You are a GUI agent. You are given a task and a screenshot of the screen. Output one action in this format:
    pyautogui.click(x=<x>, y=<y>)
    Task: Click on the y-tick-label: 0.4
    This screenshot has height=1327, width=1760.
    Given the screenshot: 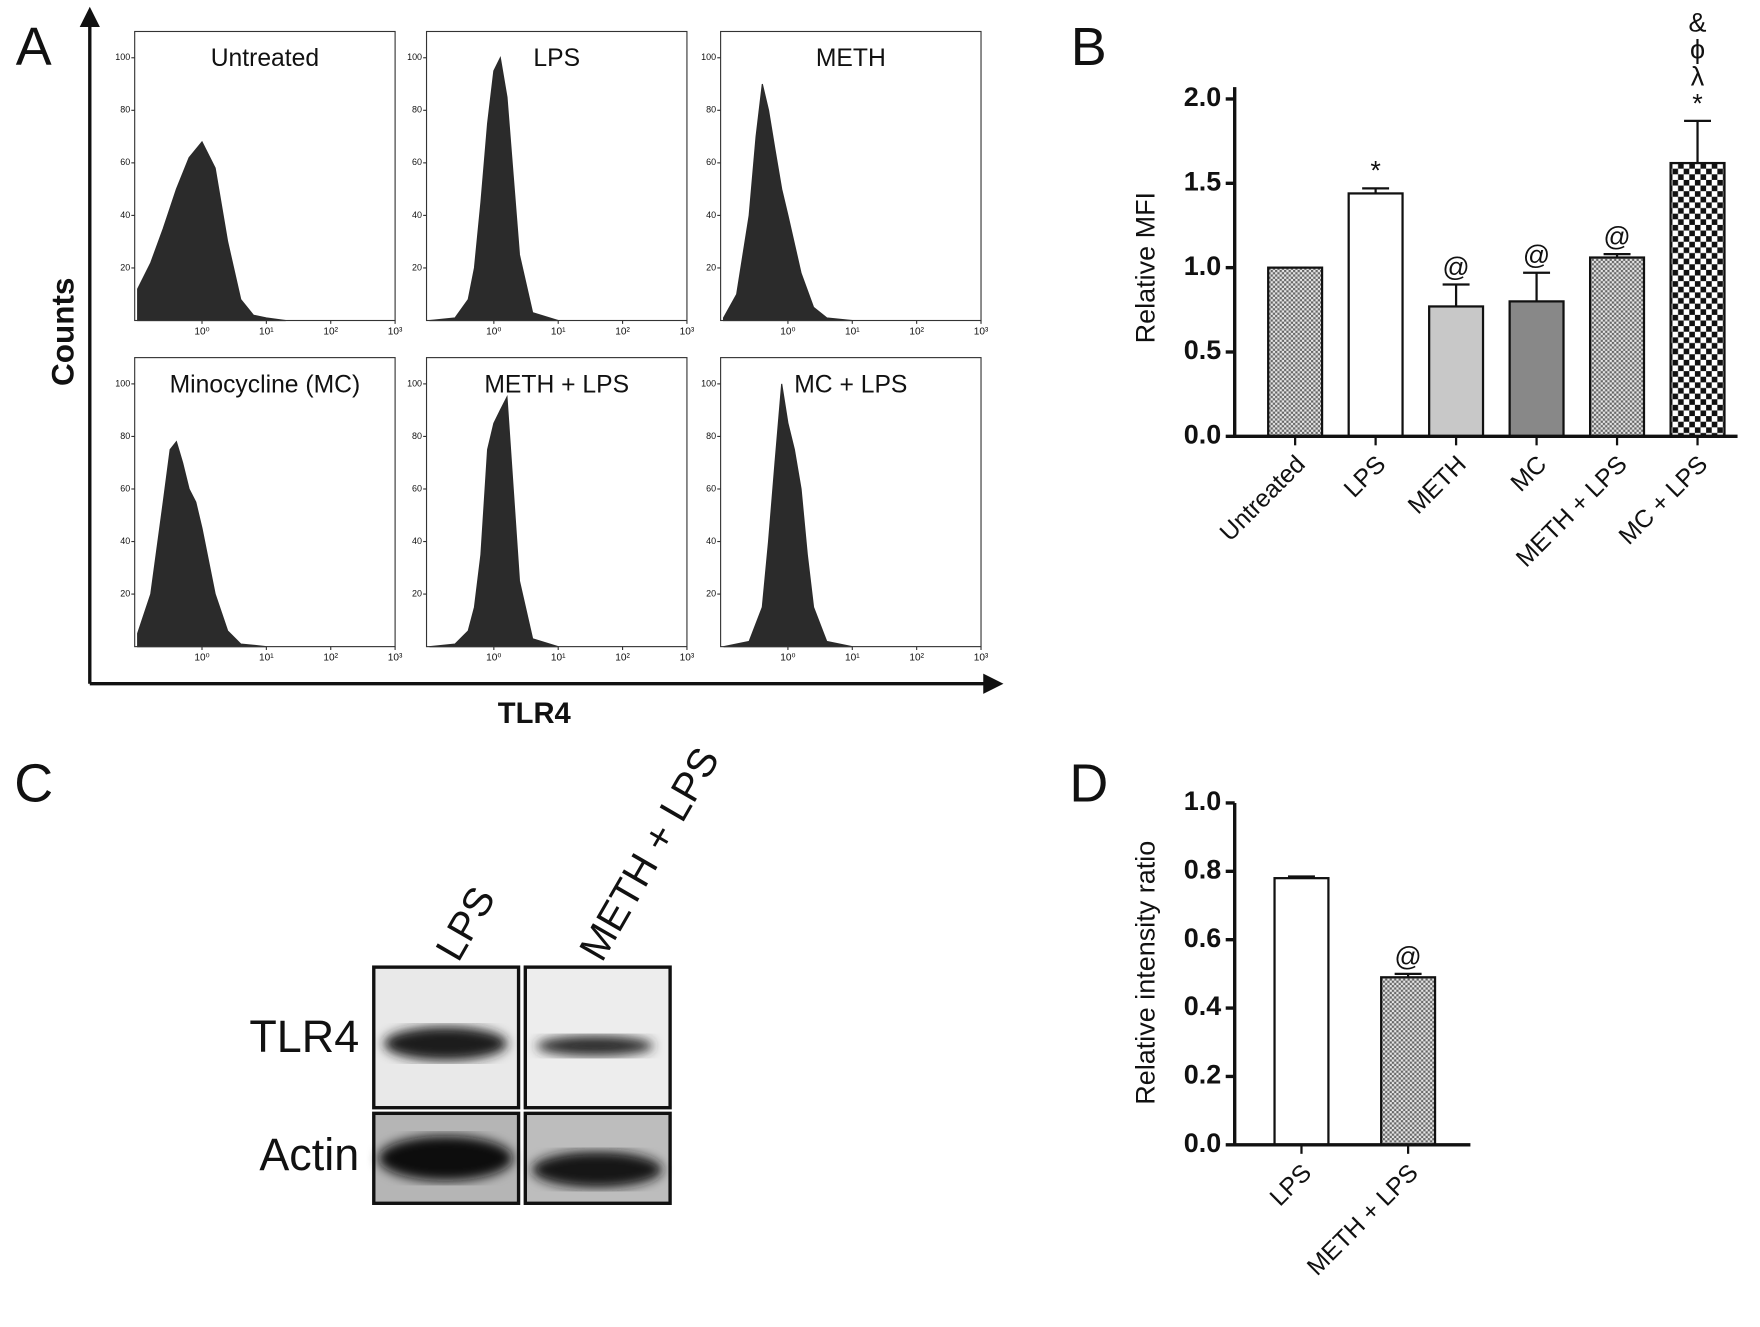 What is the action you would take?
    pyautogui.click(x=1202, y=1006)
    